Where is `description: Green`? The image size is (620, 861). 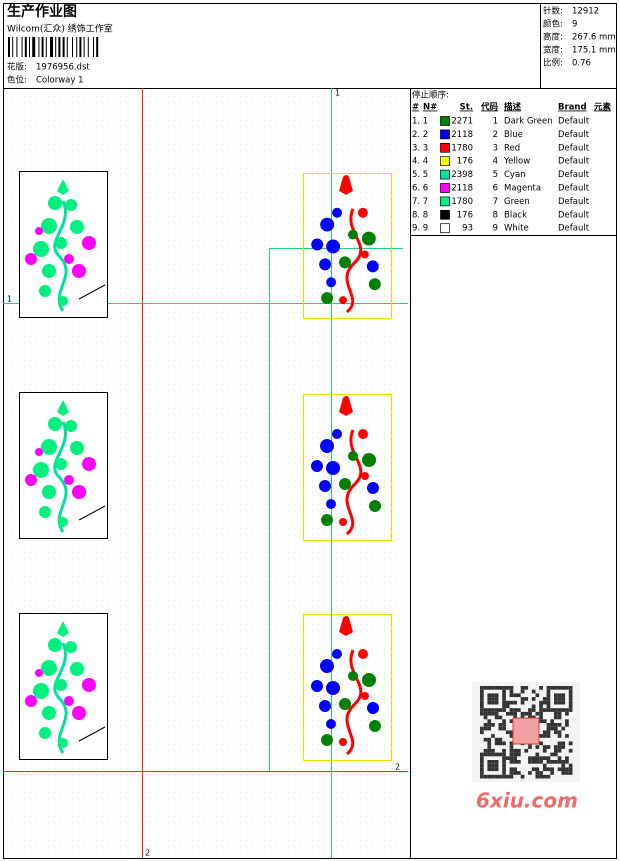
description: Green is located at coordinates (517, 202).